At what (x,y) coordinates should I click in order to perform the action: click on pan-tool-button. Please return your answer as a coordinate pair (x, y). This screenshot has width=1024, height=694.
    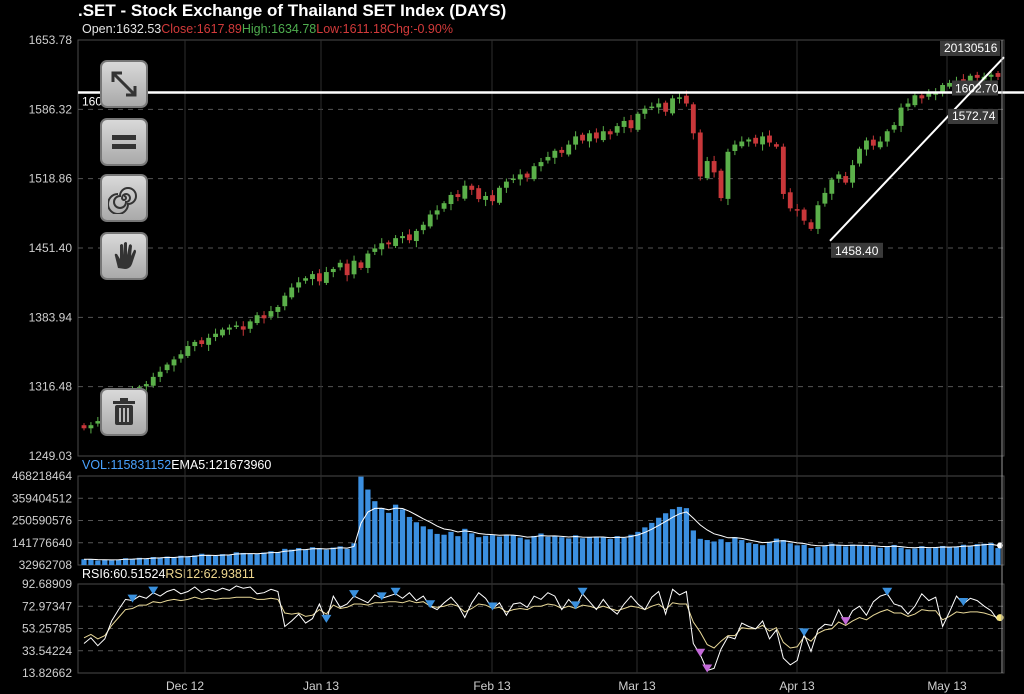
    Looking at the image, I should click on (124, 256).